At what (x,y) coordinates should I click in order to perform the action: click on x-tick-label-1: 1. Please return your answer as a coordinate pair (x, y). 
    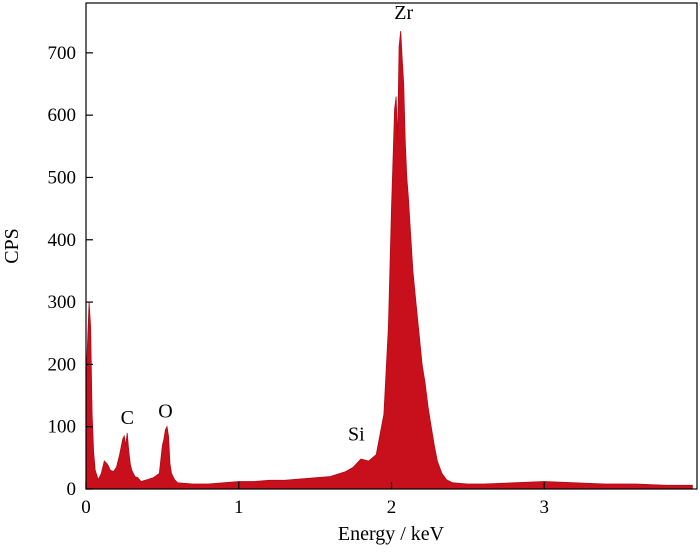
    Looking at the image, I should click on (239, 507).